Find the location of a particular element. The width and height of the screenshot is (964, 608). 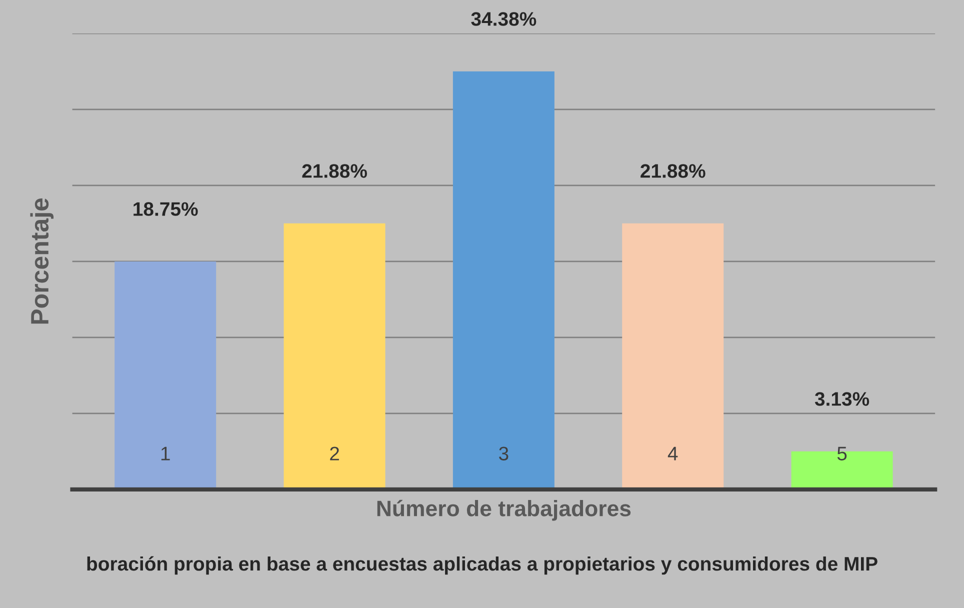

data-label: 18.75% is located at coordinates (166, 209).